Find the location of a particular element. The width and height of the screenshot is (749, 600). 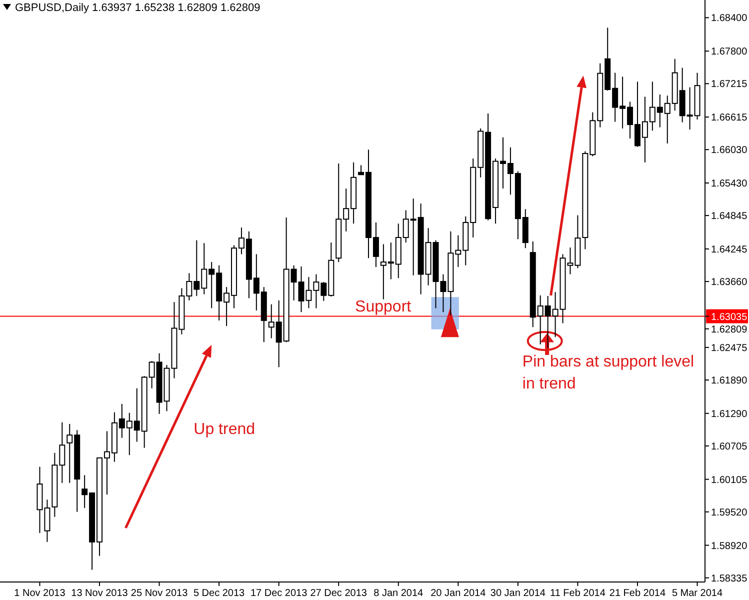

y-tick-label: 1.62475 is located at coordinates (729, 348).